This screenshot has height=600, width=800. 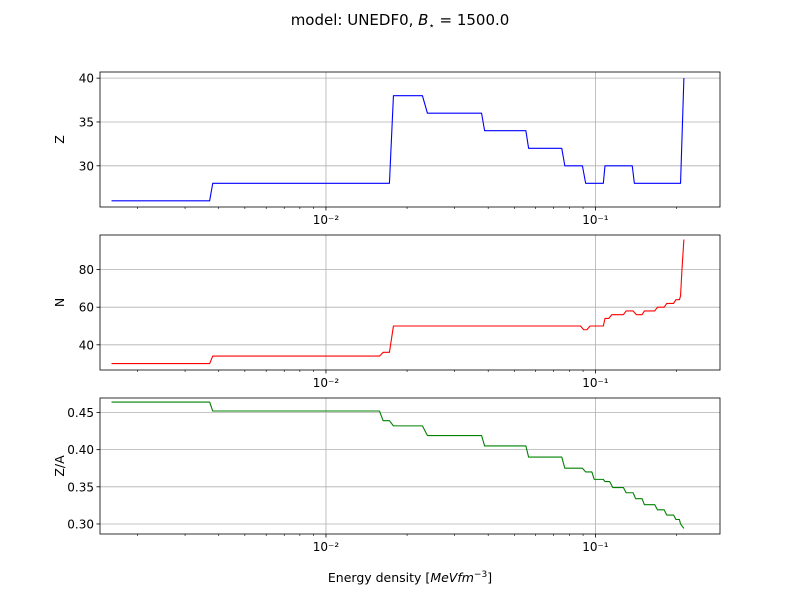 I want to click on figure-title: model: UNEDF0, B⋆ = 1500.0, so click(x=400, y=21).